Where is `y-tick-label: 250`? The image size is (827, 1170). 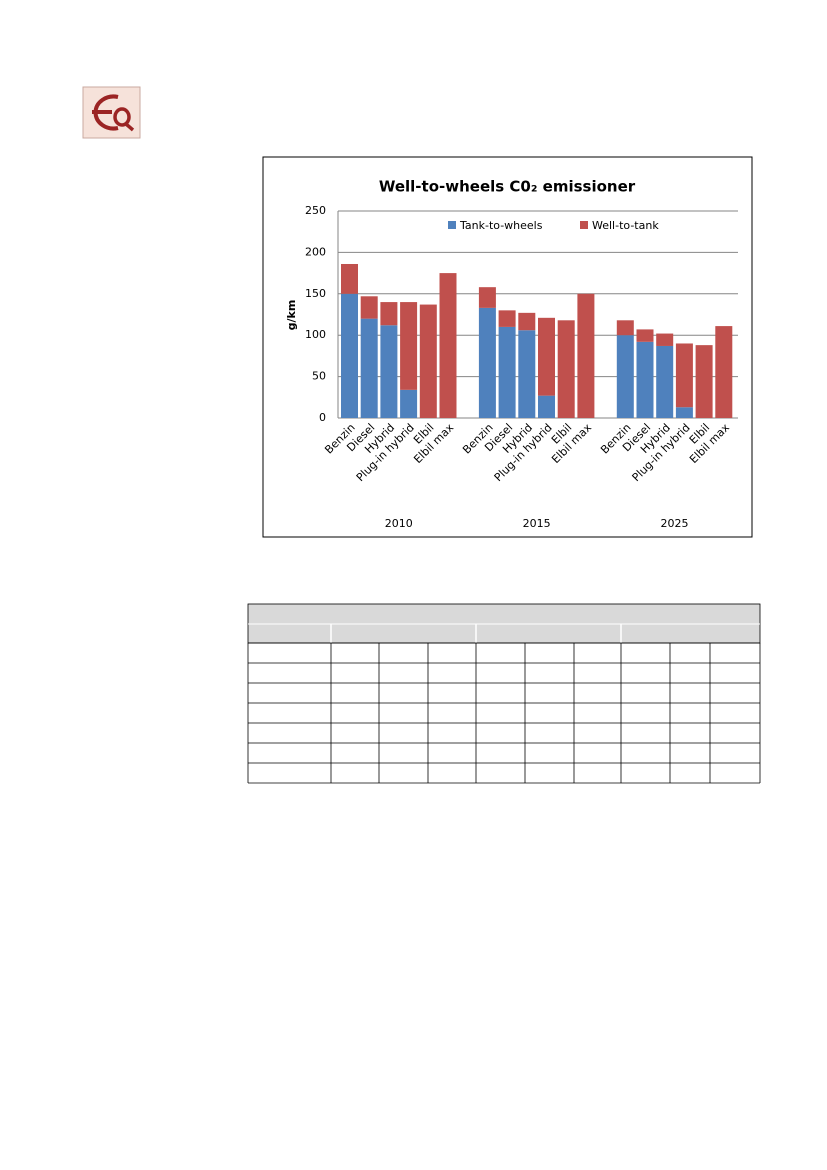 y-tick-label: 250 is located at coordinates (315, 210).